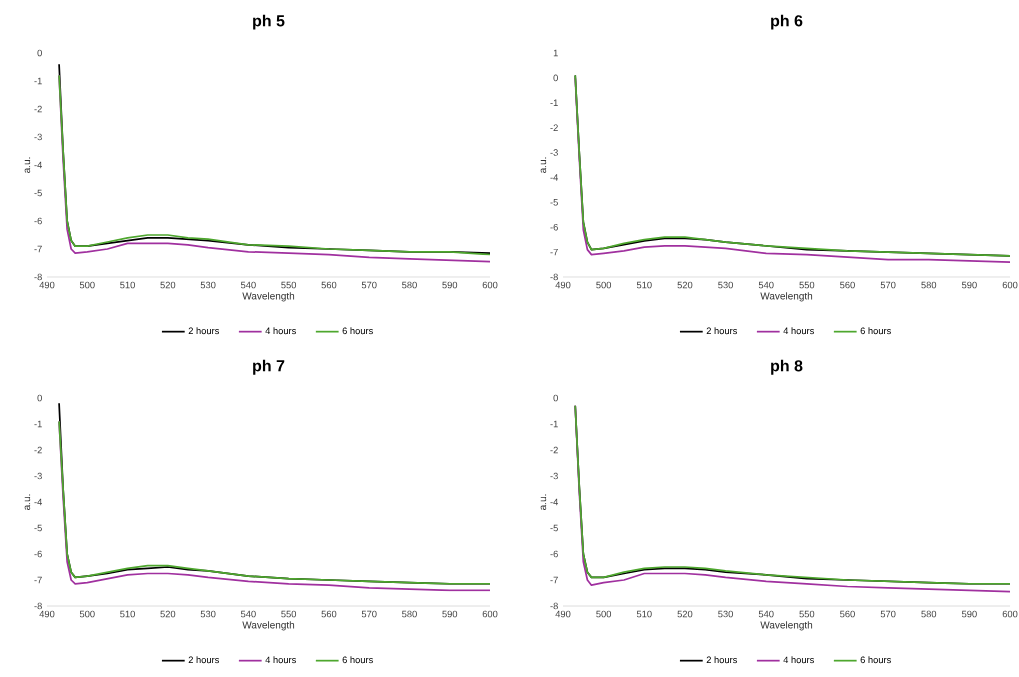 The width and height of the screenshot is (1019, 677). I want to click on chart-title: ph 5, so click(269, 22).